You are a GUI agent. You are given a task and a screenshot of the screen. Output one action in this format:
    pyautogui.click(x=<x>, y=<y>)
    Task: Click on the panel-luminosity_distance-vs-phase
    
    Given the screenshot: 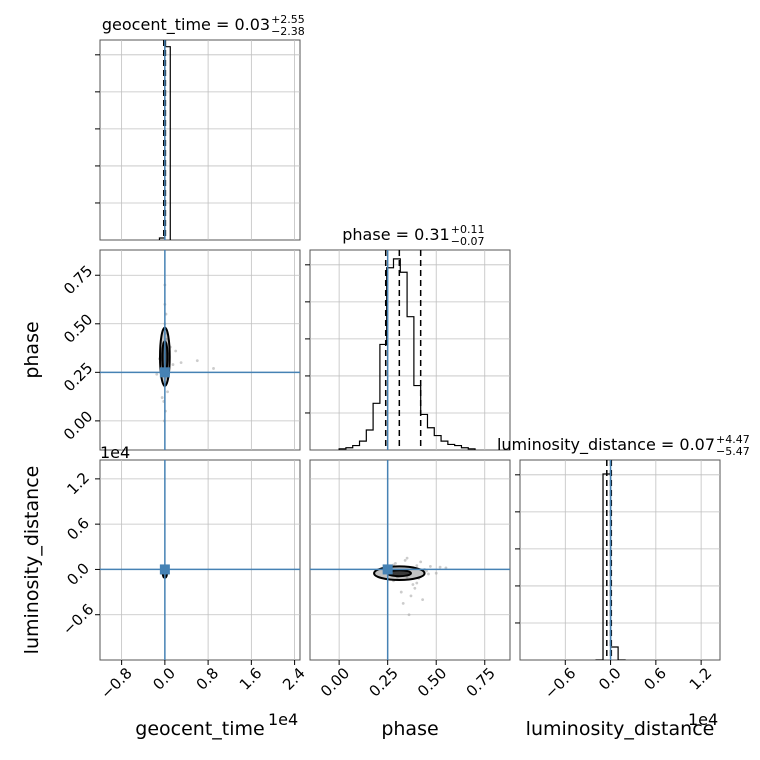 What is the action you would take?
    pyautogui.click(x=410, y=560)
    